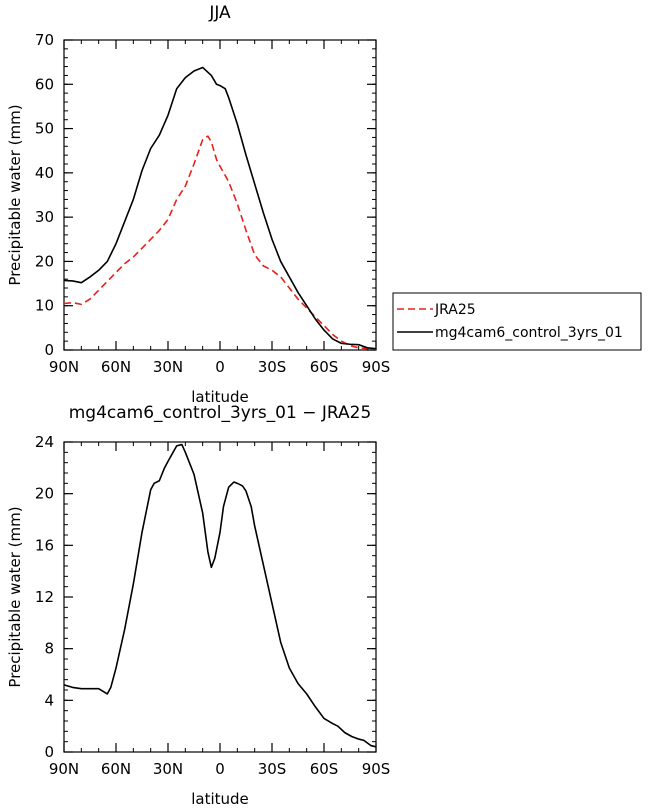 Image resolution: width=648 pixels, height=808 pixels. What do you see at coordinates (49, 700) in the screenshot?
I see `y-tick-label: 4` at bounding box center [49, 700].